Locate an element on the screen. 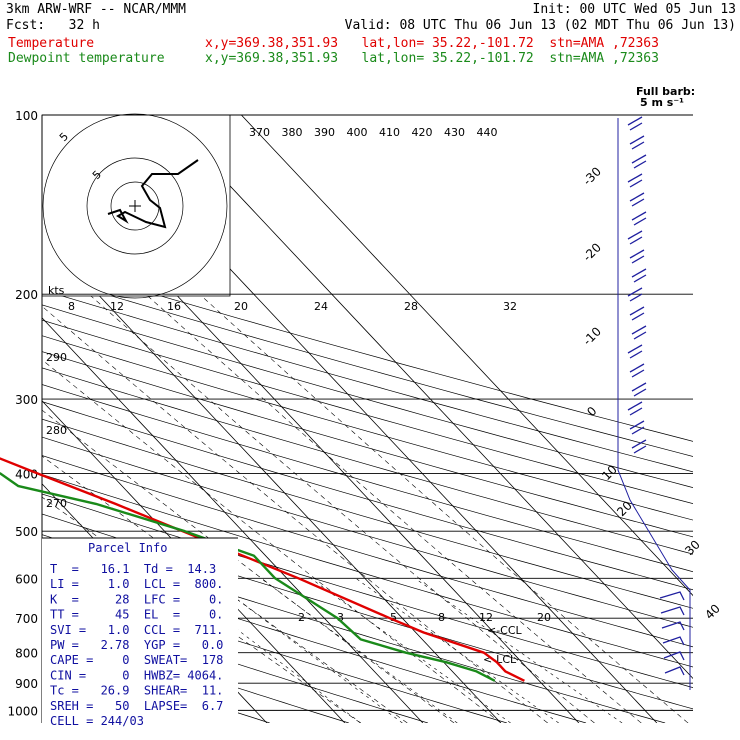 This screenshot has width=740, height=740. parcel-info-row: K = 28 LFC = 0. is located at coordinates (136, 599).